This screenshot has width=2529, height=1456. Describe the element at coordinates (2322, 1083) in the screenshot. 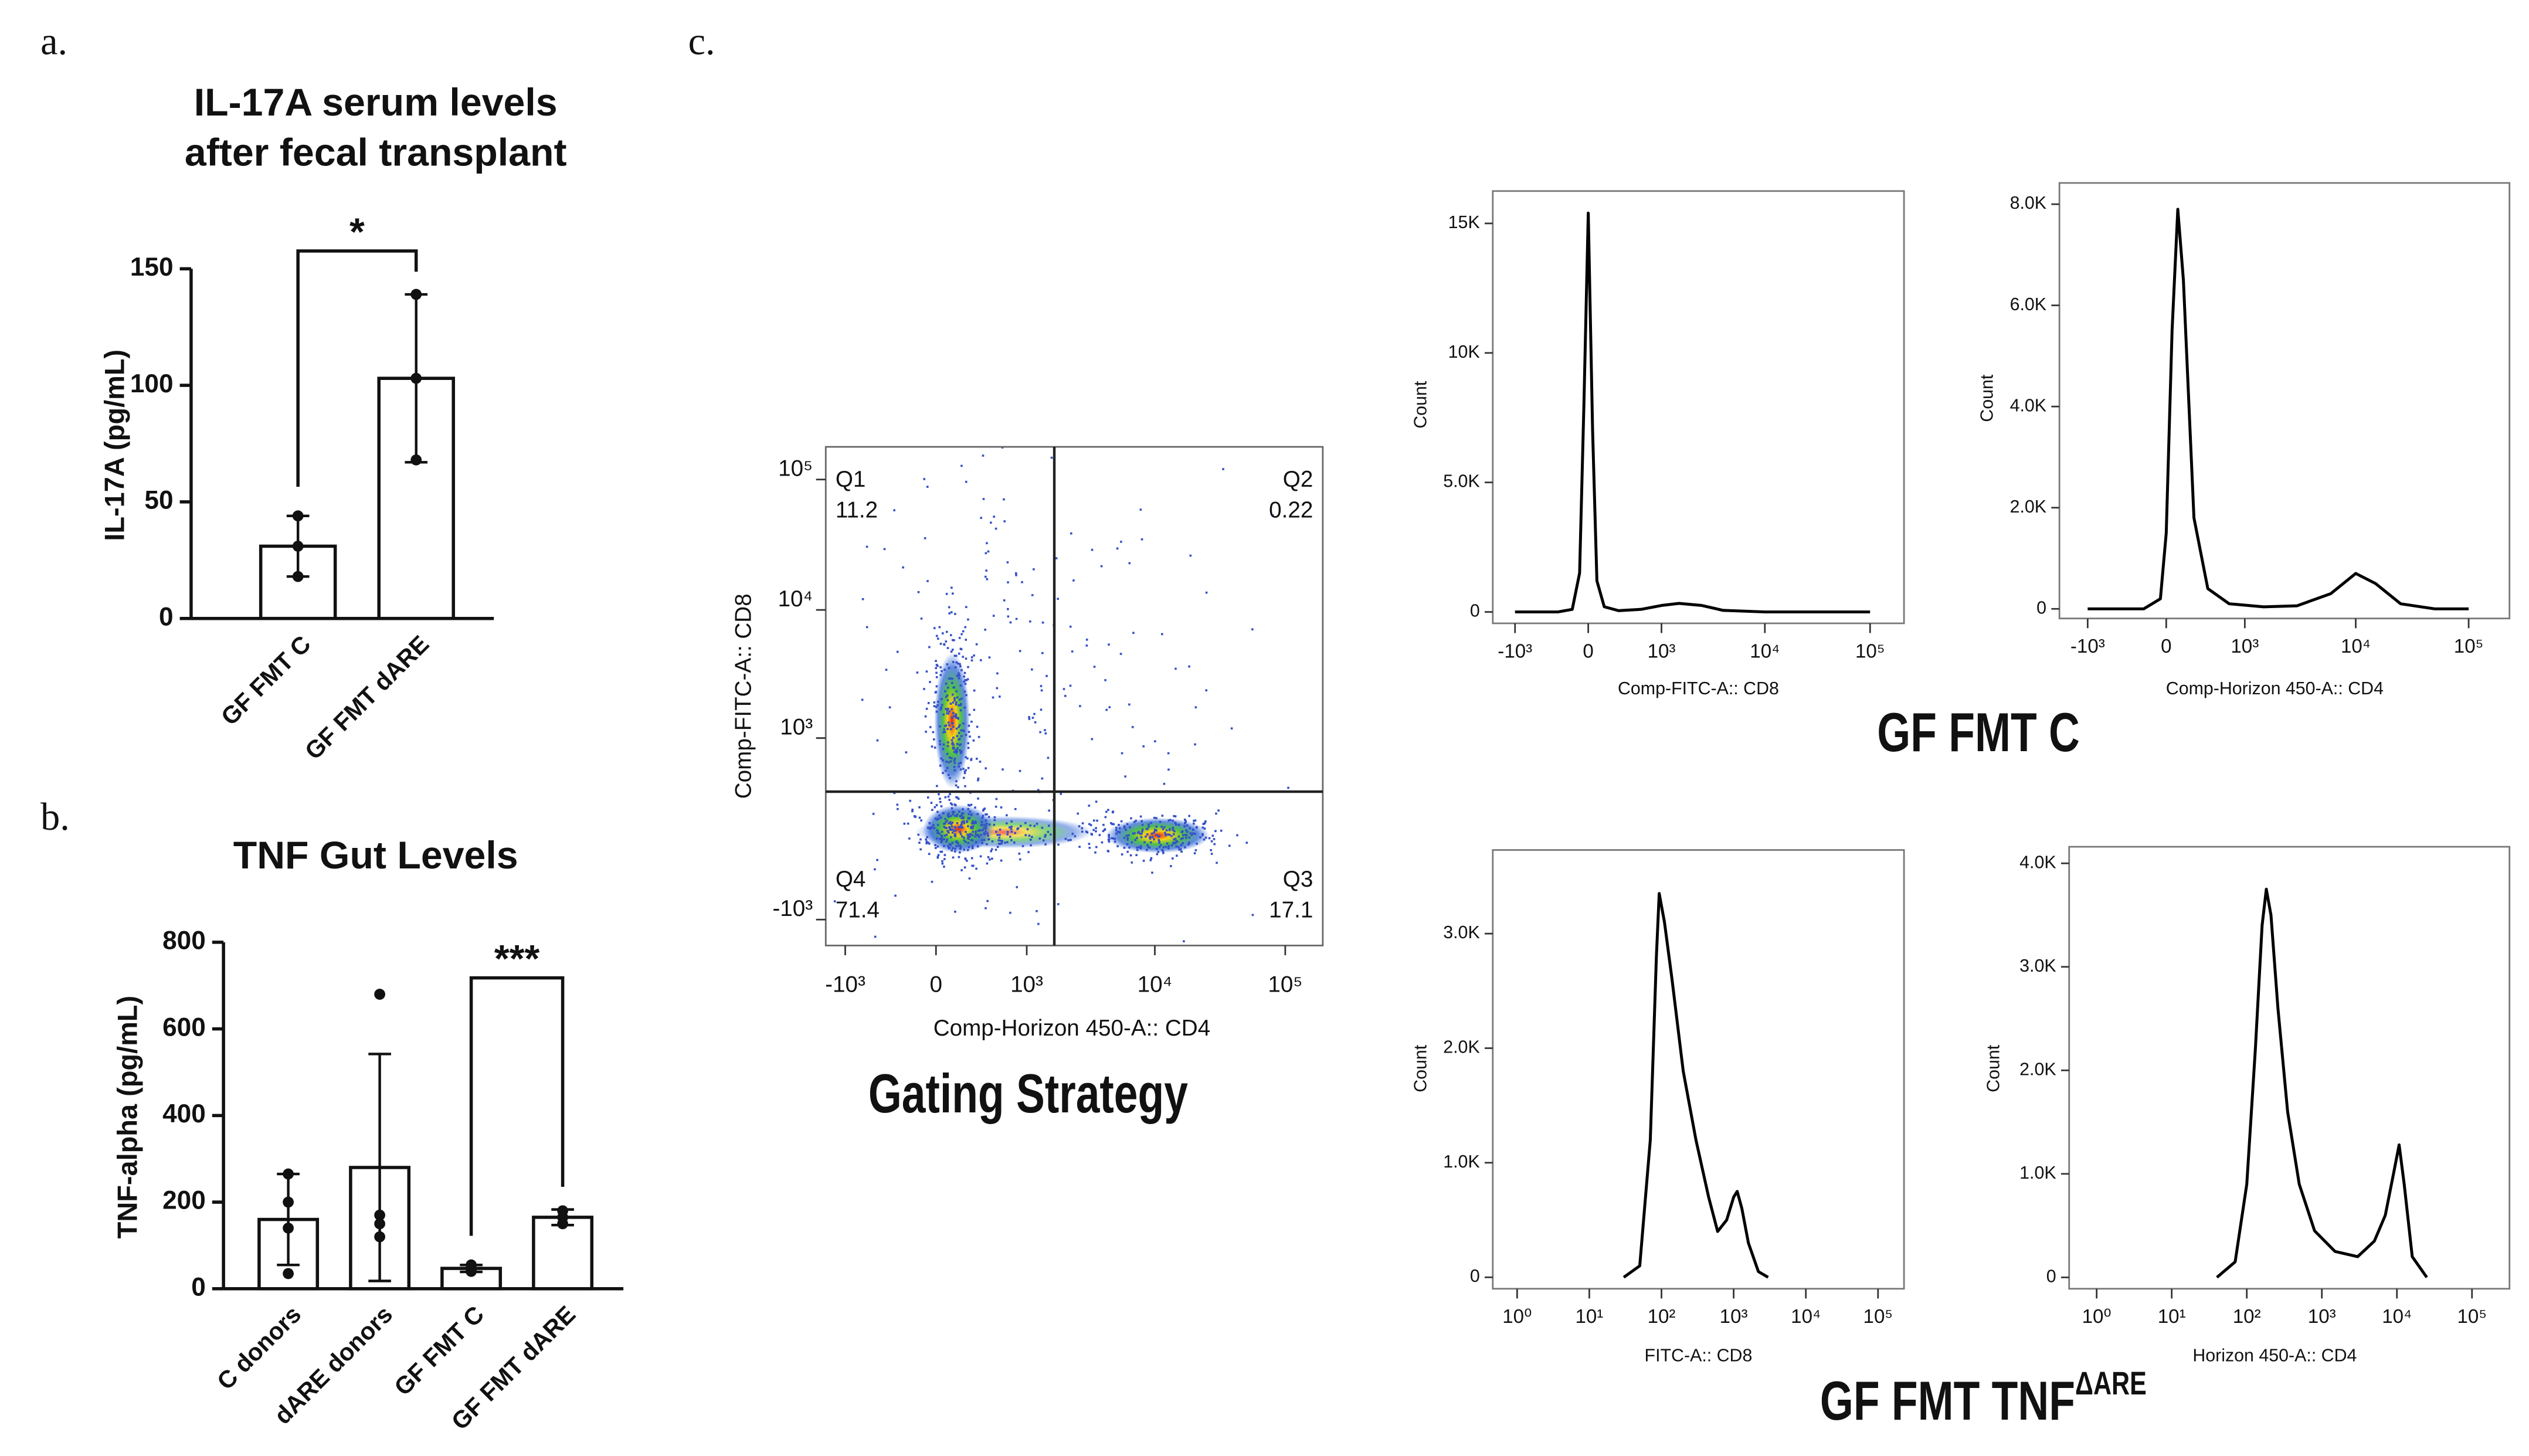

I see `histogram-line` at that location.